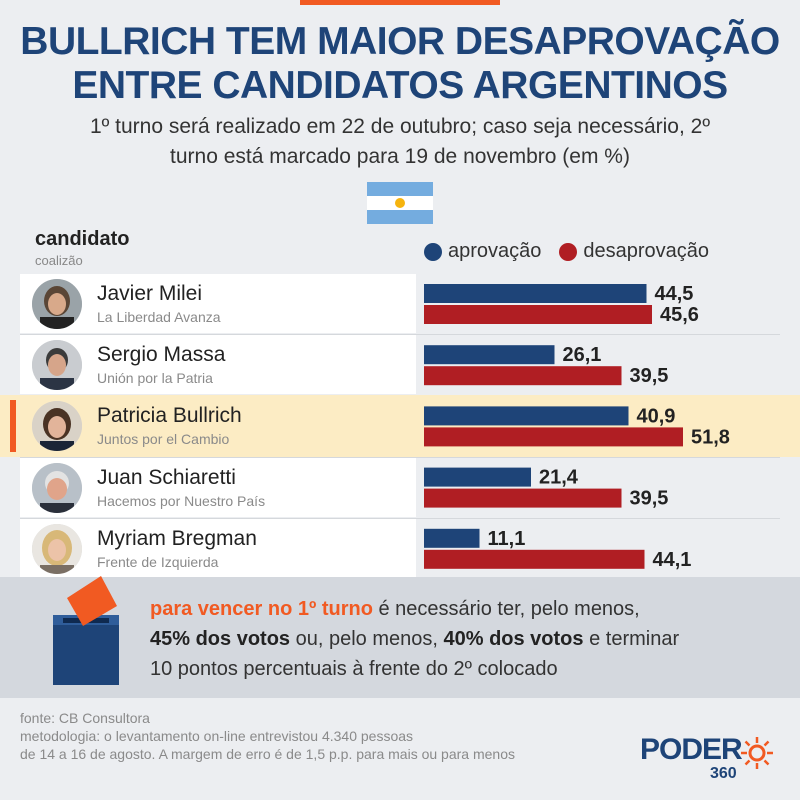  Describe the element at coordinates (158, 562) in the screenshot. I see `candidate-party: Frente de Izquierda` at that location.